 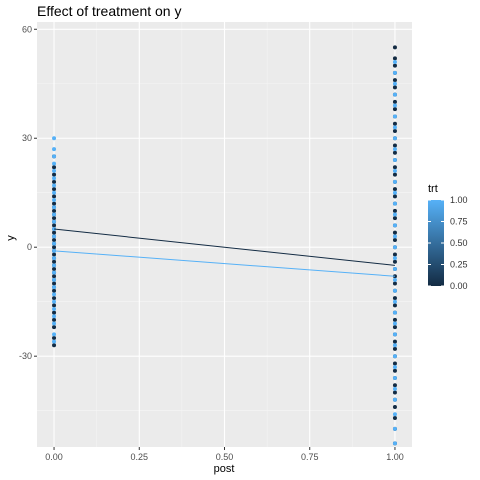 What do you see at coordinates (224, 469) in the screenshot?
I see `x-axis-title: post` at bounding box center [224, 469].